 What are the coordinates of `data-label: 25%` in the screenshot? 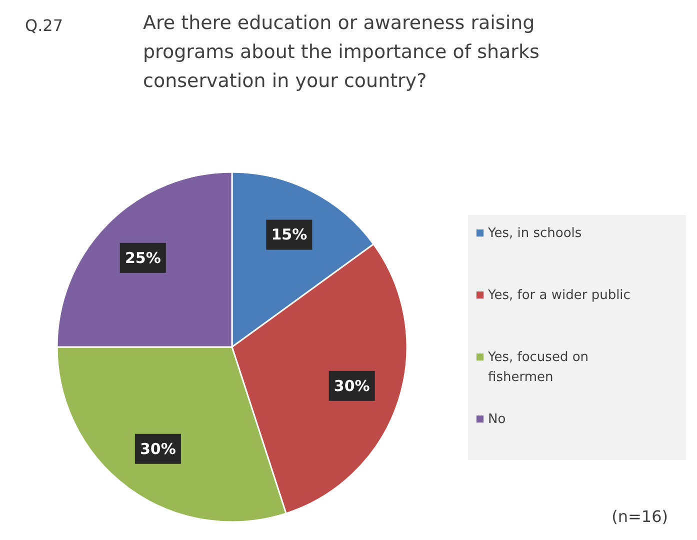 It's located at (142, 257).